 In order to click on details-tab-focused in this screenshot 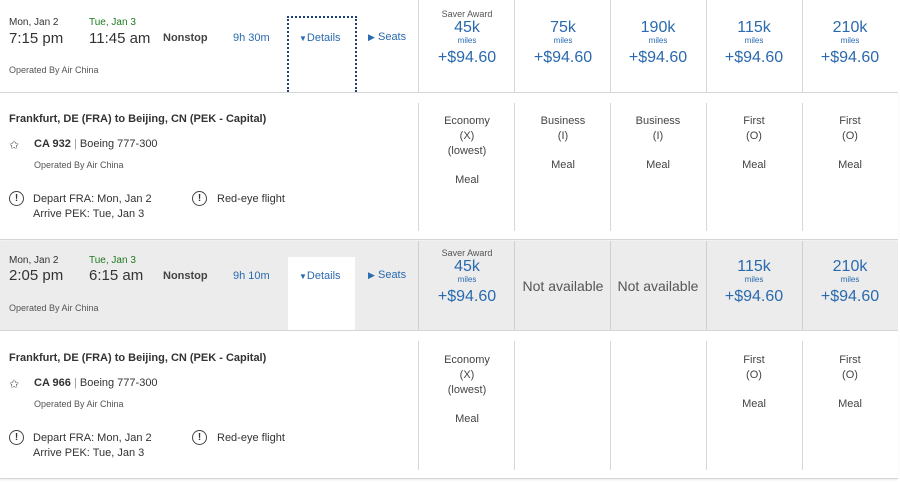, I will do `click(322, 54)`.